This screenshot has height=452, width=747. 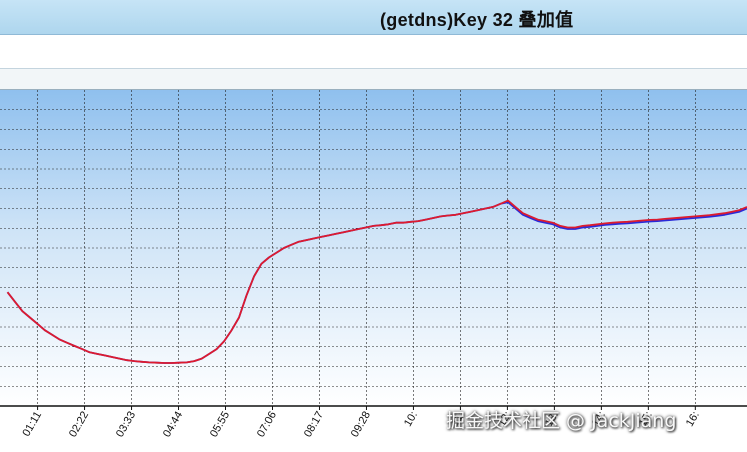 I want to click on watermark-text: 掘金技术社区 @ JackJiang, so click(x=561, y=421).